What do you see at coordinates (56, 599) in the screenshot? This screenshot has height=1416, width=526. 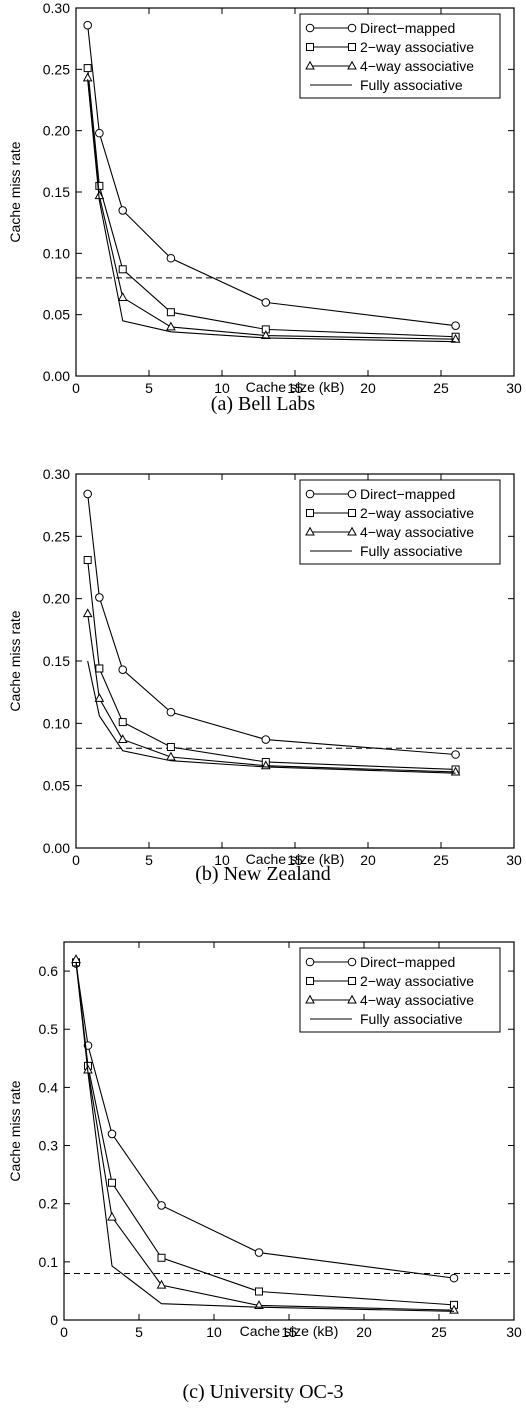 I see `y-tick-label: 0.20` at bounding box center [56, 599].